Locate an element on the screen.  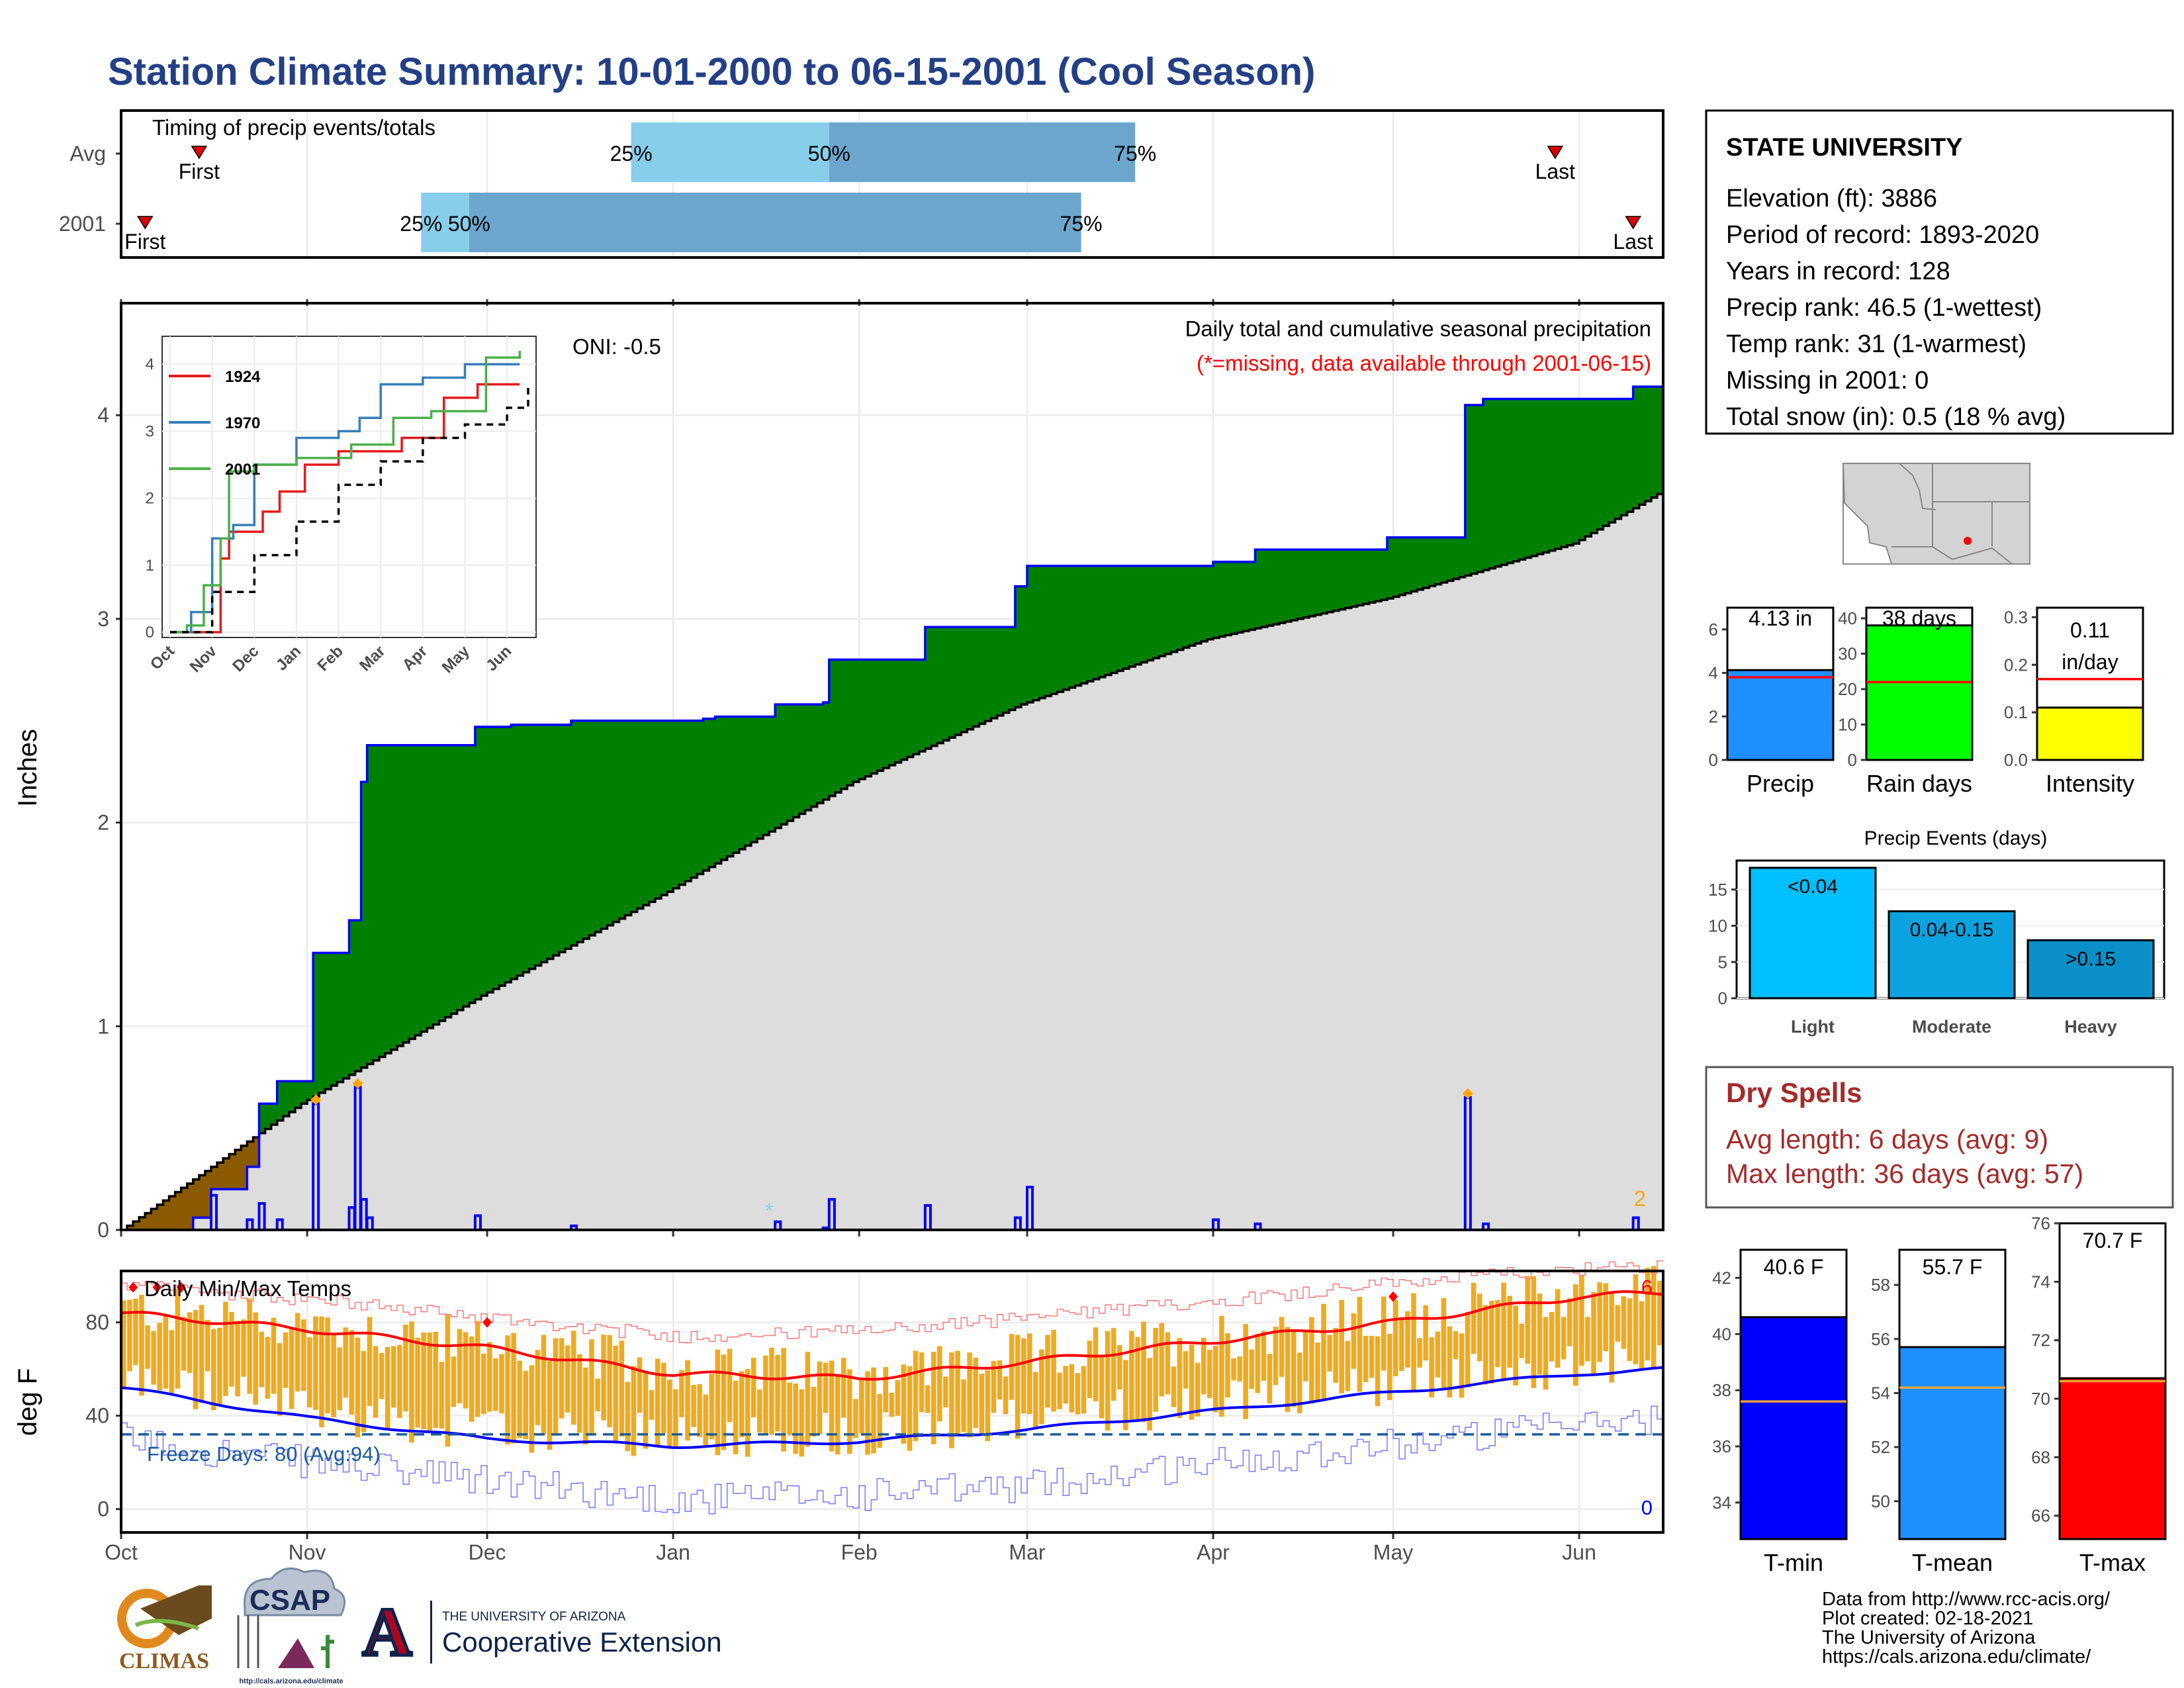
temp-summary-t-mean: 50 52 54 56 58 55.7 F T-mean is located at coordinates (1939, 1412).